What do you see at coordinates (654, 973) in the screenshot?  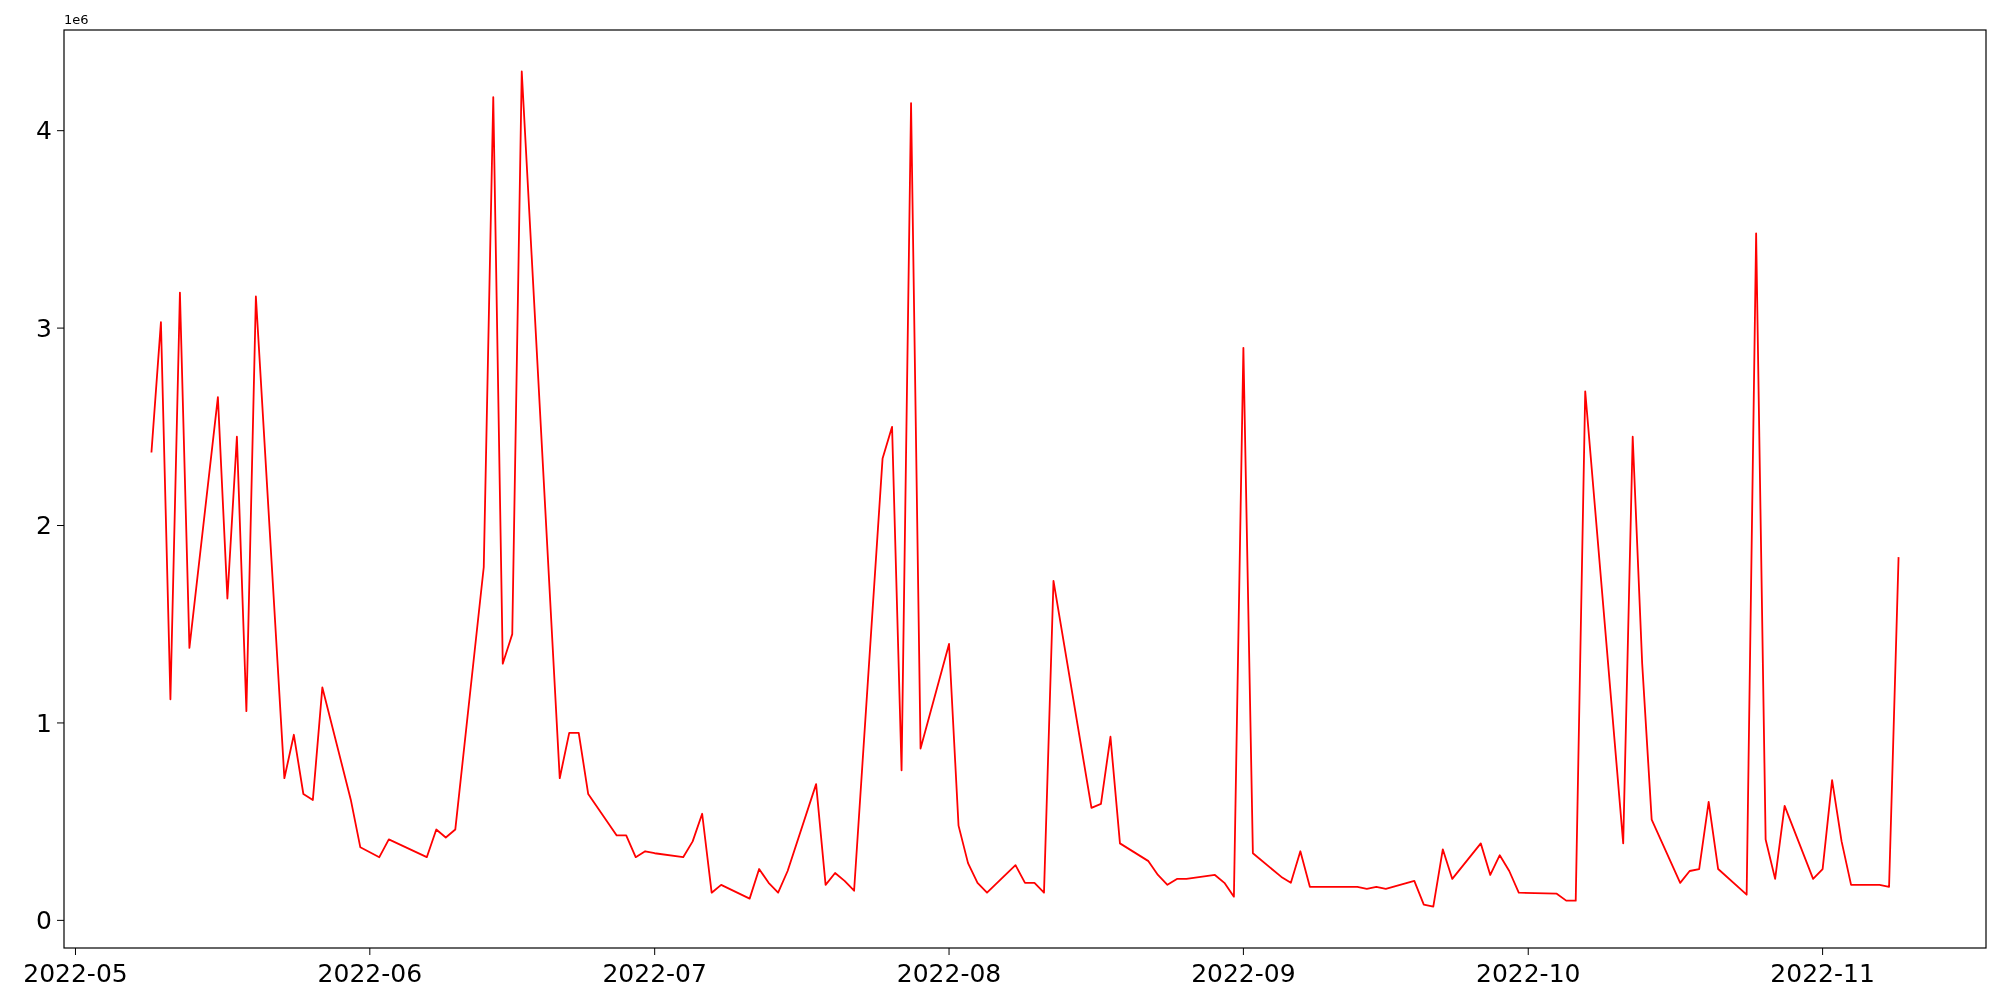 I see `x-tick-label: 2022-07` at bounding box center [654, 973].